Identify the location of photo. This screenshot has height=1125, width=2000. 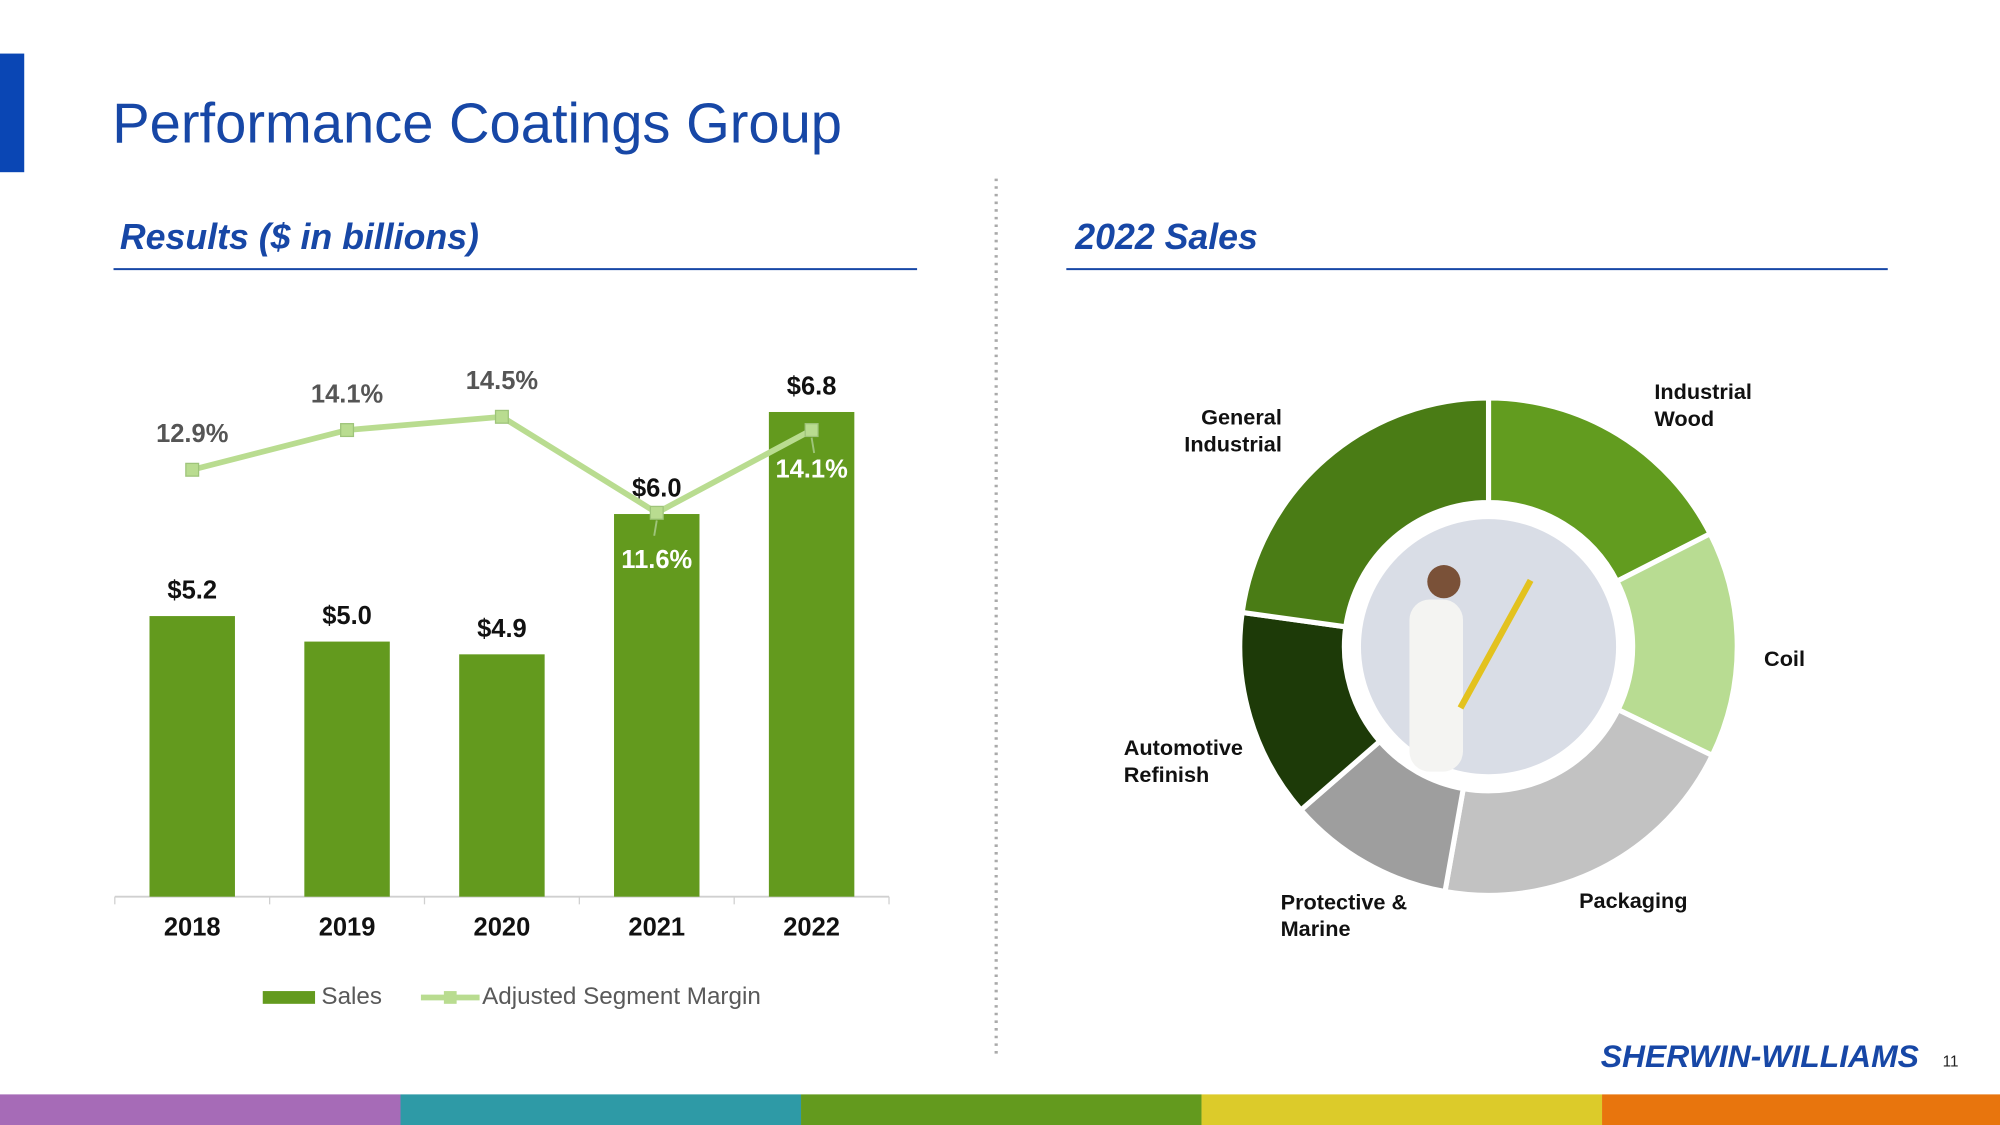
(1488, 647).